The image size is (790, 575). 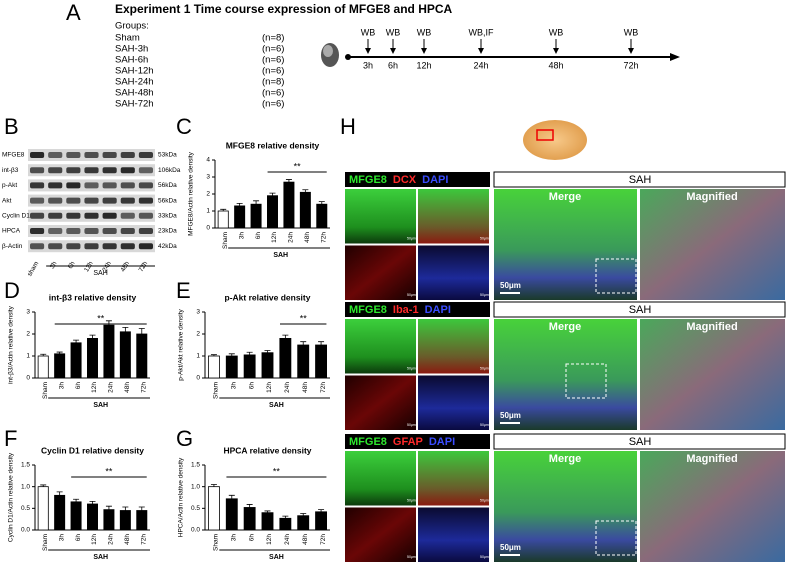 What do you see at coordinates (565, 506) in the screenshot?
I see `merge-image` at bounding box center [565, 506].